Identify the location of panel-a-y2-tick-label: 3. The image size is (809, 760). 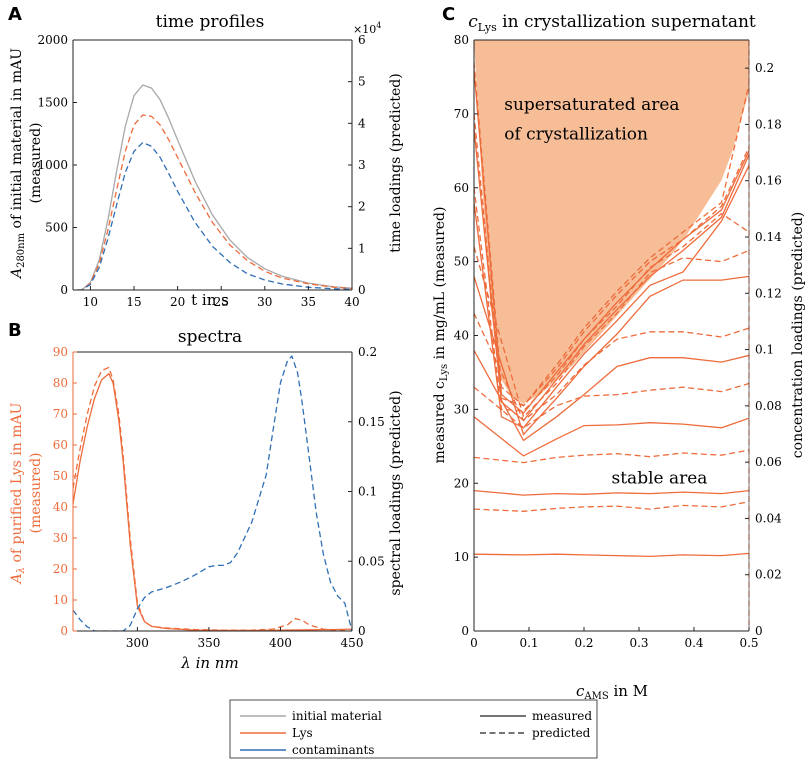
(362, 165).